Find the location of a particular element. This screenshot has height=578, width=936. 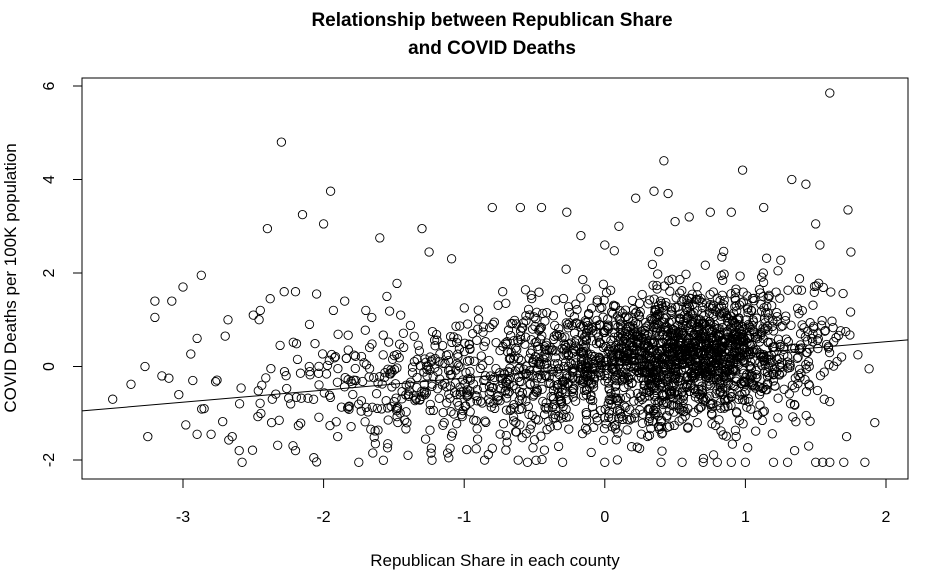

y-tick-label: 6 is located at coordinates (49, 85).